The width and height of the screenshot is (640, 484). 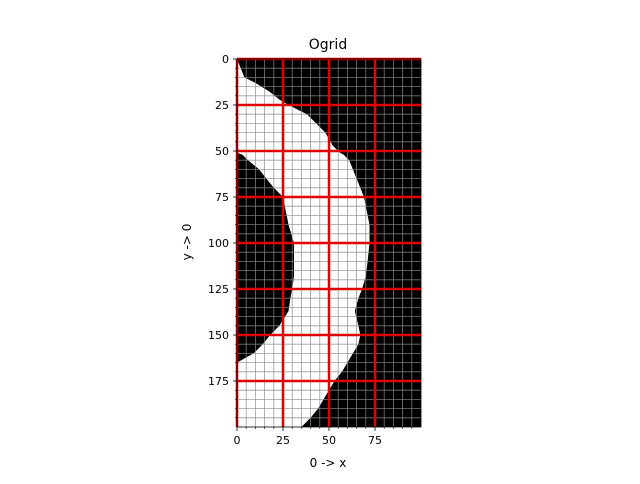 What do you see at coordinates (237, 440) in the screenshot?
I see `x-tick-label: 0` at bounding box center [237, 440].